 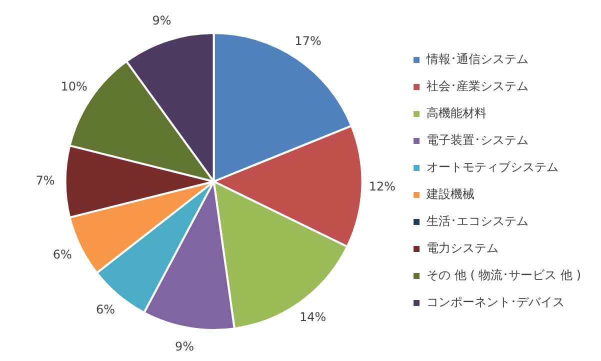 I want to click on data-label: 17%, so click(x=308, y=41).